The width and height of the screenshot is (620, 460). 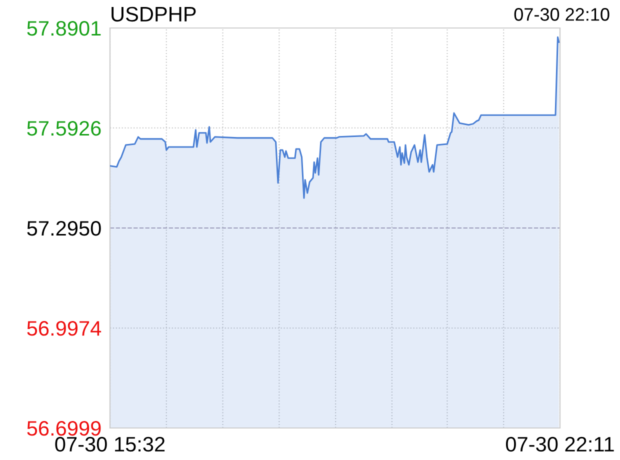 What do you see at coordinates (64, 228) in the screenshot?
I see `y-tick-label: 57.2950` at bounding box center [64, 228].